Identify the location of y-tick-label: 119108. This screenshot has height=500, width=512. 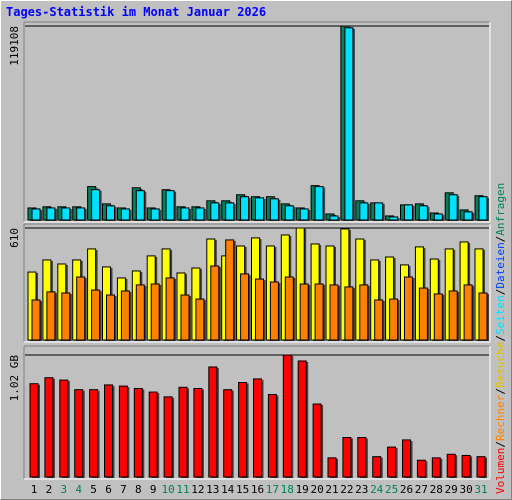
(14, 46).